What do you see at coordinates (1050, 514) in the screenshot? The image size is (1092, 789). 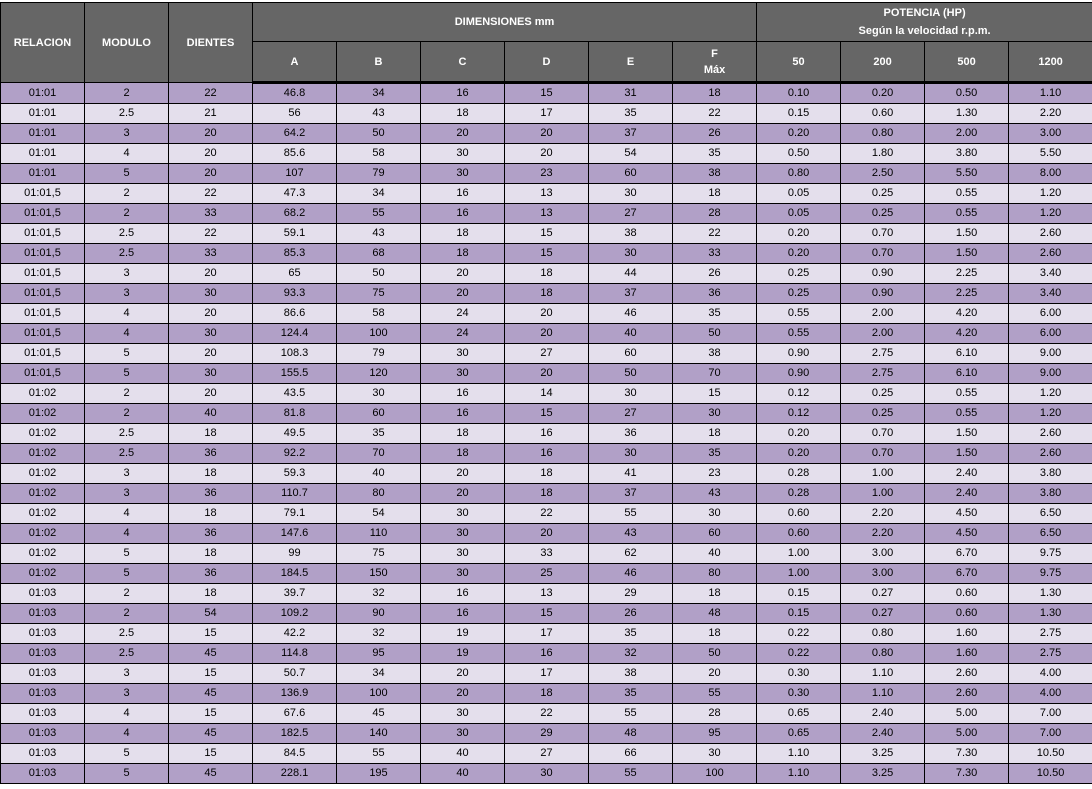 I see `table-cell: 6.50` at bounding box center [1050, 514].